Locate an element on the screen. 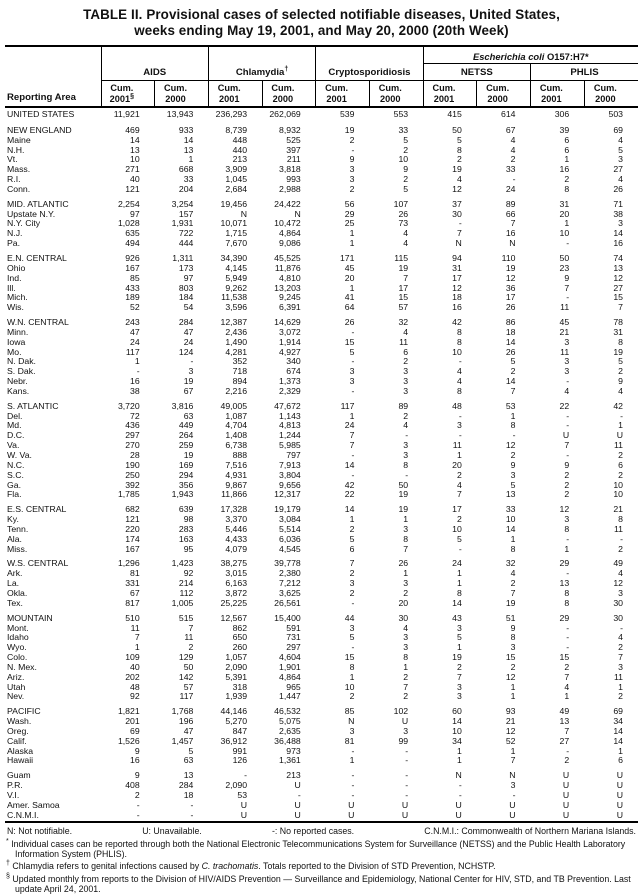 Image resolution: width=643 pixels, height=894 pixels. cum-col-header-8: Cum. 2001 is located at coordinates (557, 94).